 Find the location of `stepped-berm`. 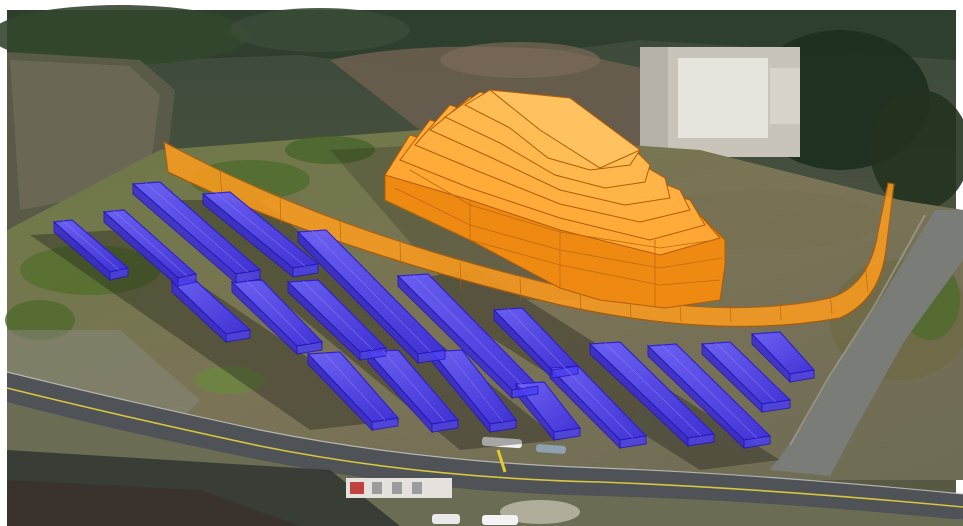

stepped-berm is located at coordinates (555, 199).